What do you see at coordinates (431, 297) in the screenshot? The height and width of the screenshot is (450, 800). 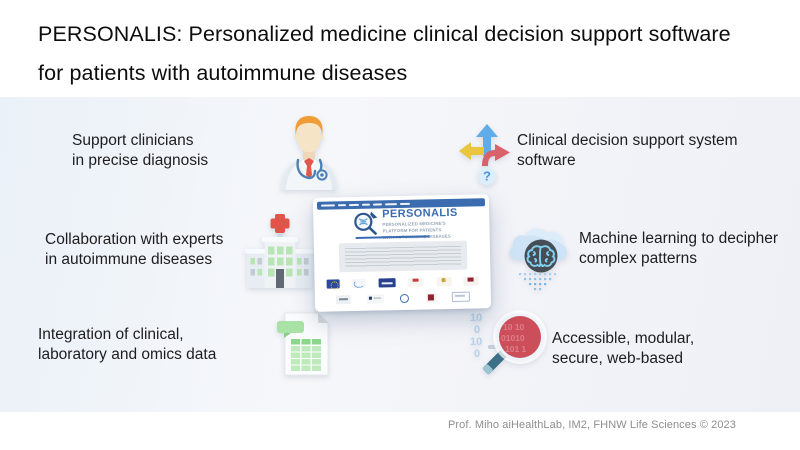 I see `partner-logo-square-darkred` at bounding box center [431, 297].